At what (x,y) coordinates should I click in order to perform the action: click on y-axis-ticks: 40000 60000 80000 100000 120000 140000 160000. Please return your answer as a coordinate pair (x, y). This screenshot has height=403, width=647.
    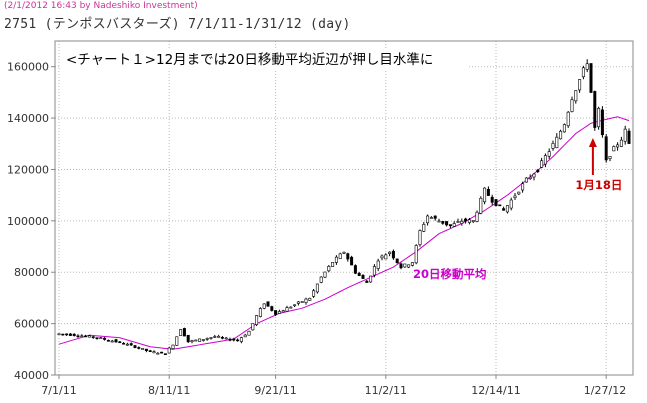
    Looking at the image, I should click on (31, 221).